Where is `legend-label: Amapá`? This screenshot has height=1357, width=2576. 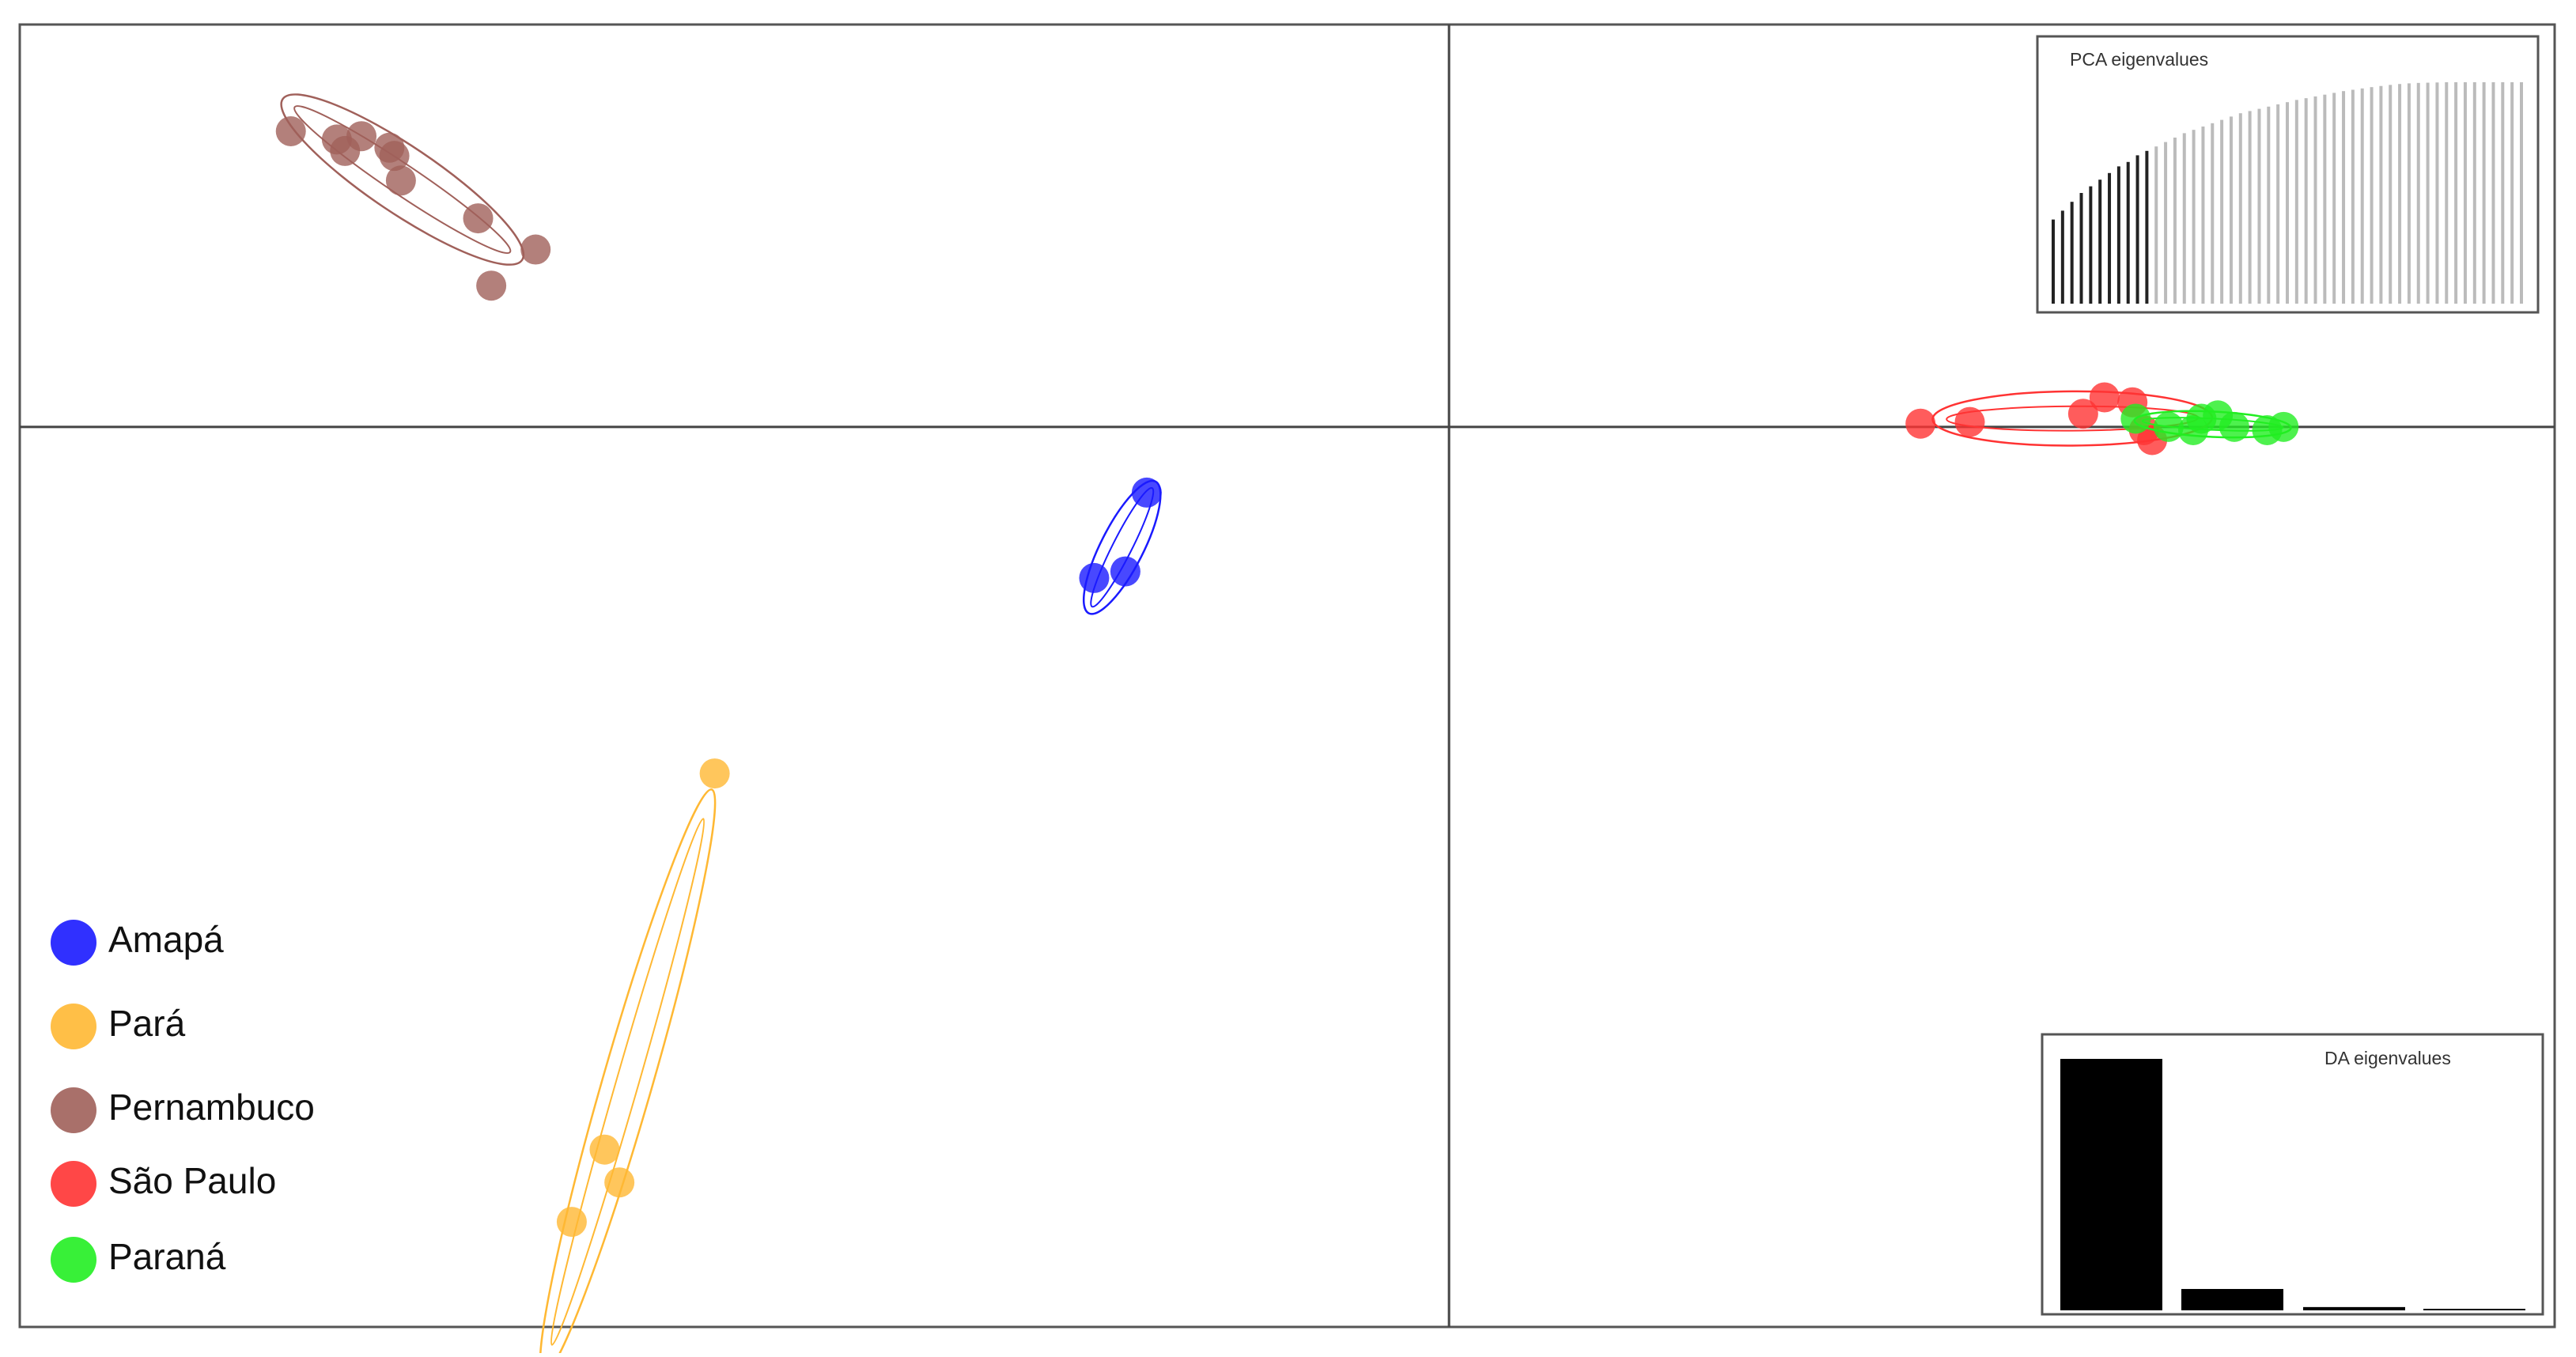 legend-label: Amapá is located at coordinates (166, 940).